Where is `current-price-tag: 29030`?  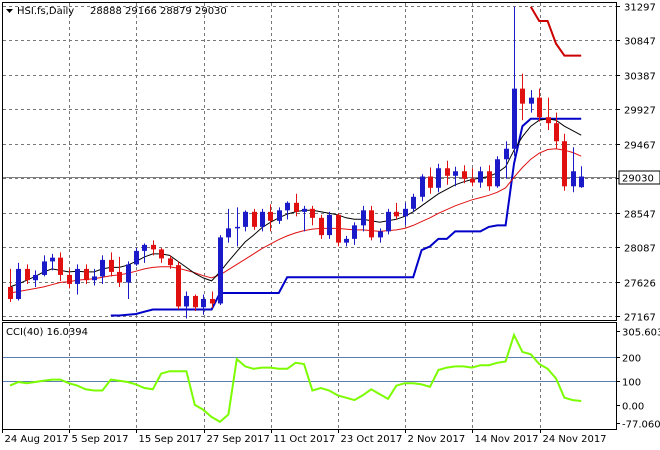 current-price-tag: 29030 is located at coordinates (639, 177).